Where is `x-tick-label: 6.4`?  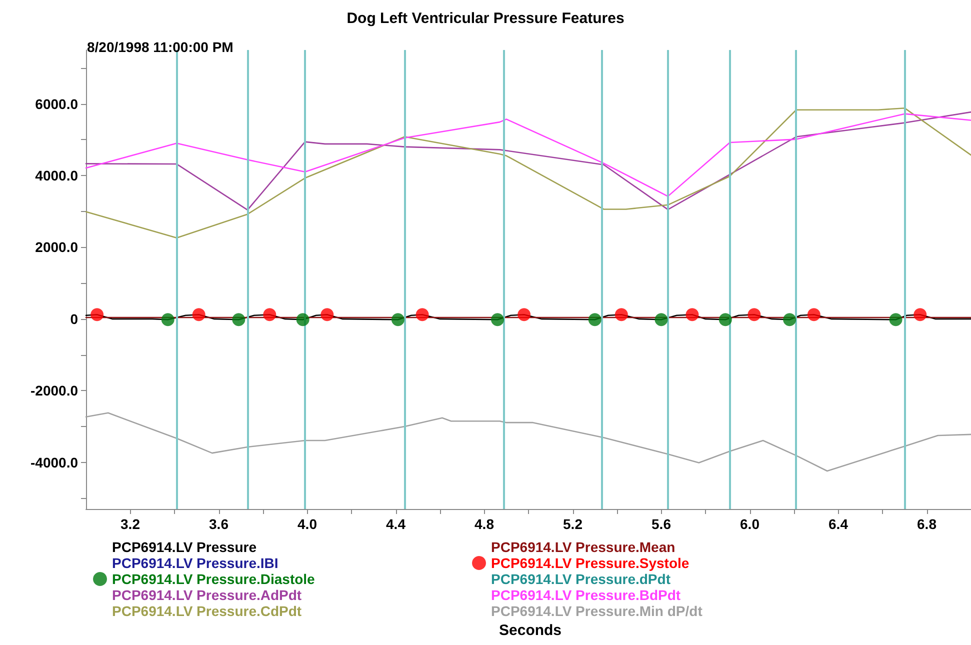
x-tick-label: 6.4 is located at coordinates (838, 524).